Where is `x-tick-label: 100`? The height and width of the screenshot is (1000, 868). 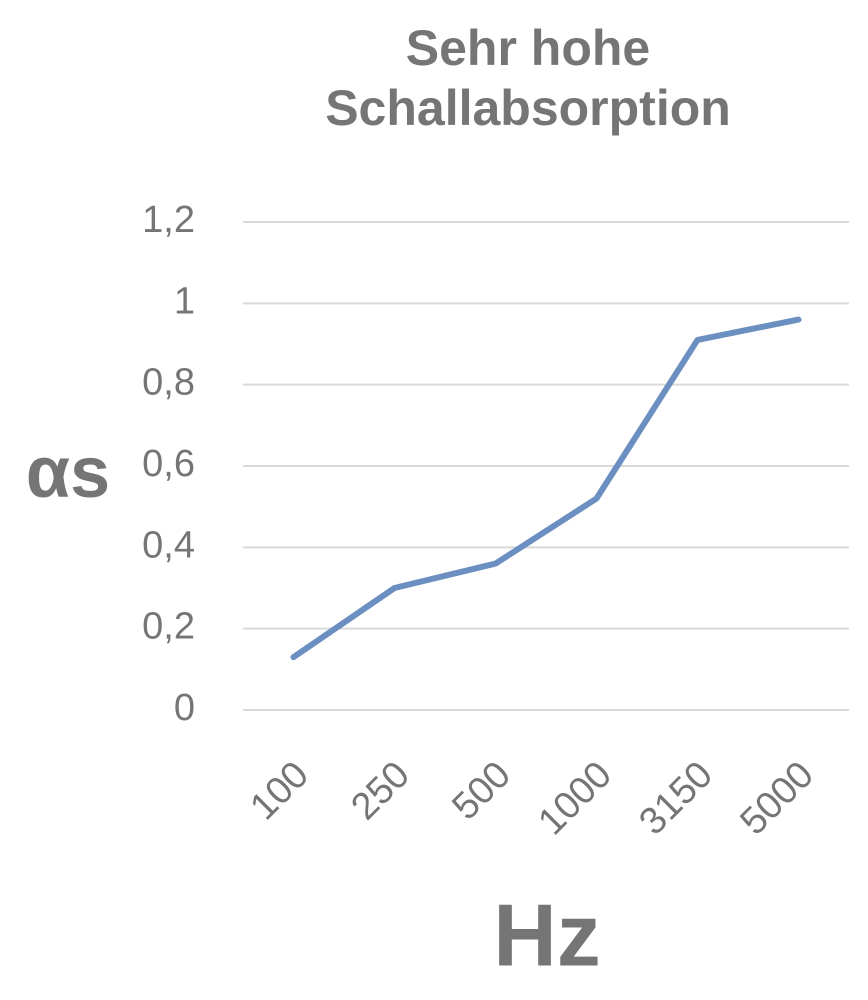 x-tick-label: 100 is located at coordinates (279, 791).